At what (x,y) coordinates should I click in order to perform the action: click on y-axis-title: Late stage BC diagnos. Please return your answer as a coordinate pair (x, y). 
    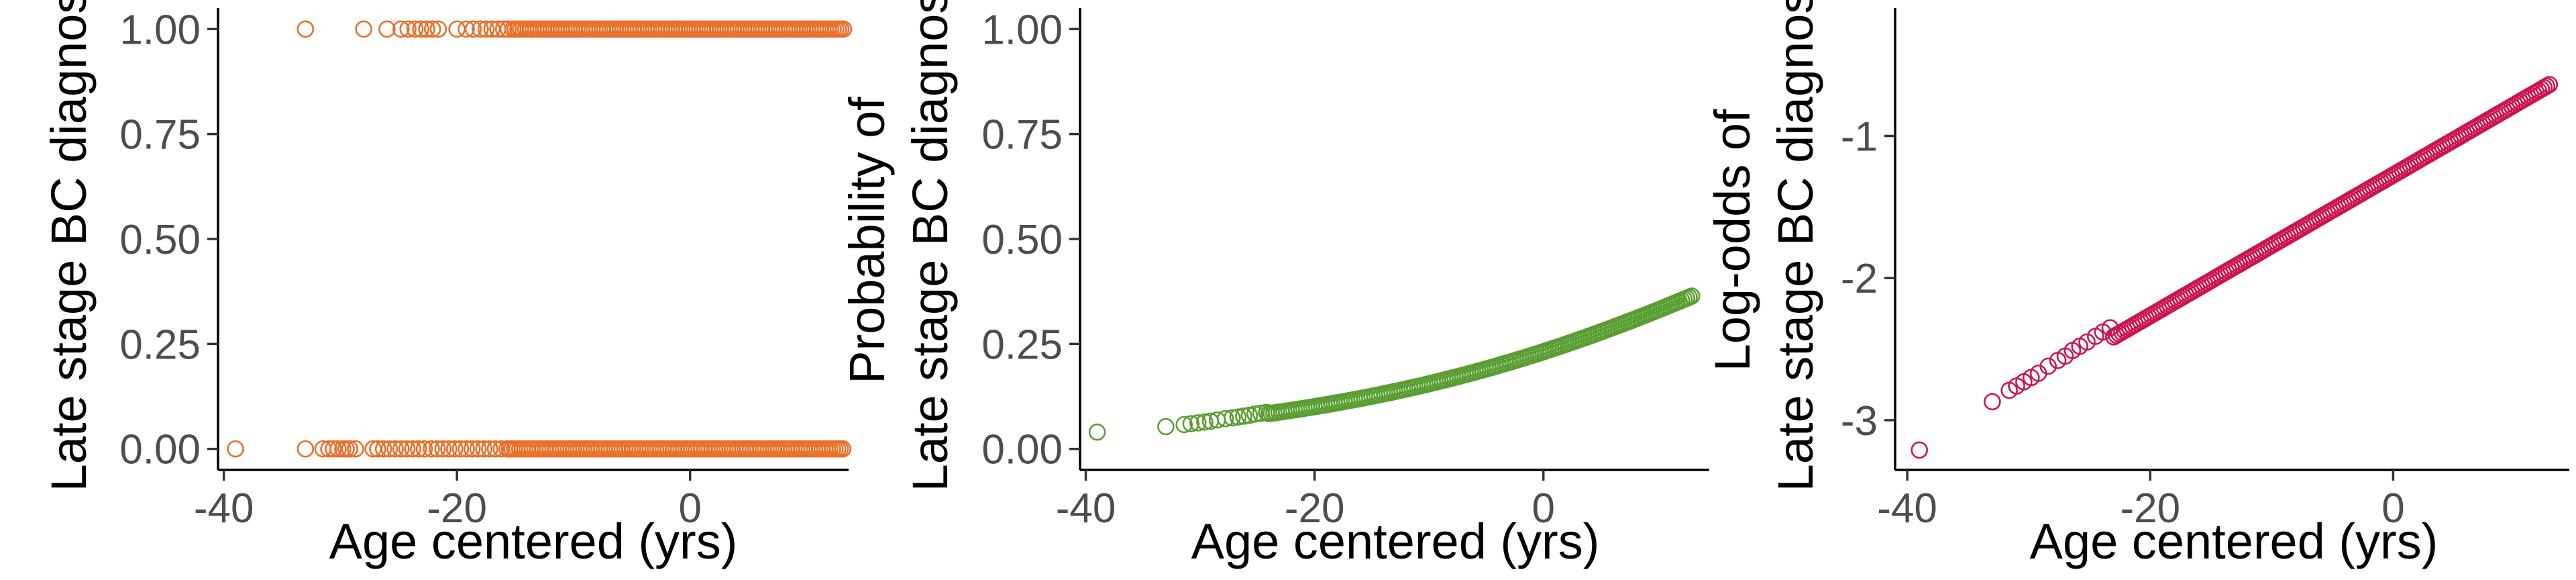
    Looking at the image, I should click on (69, 246).